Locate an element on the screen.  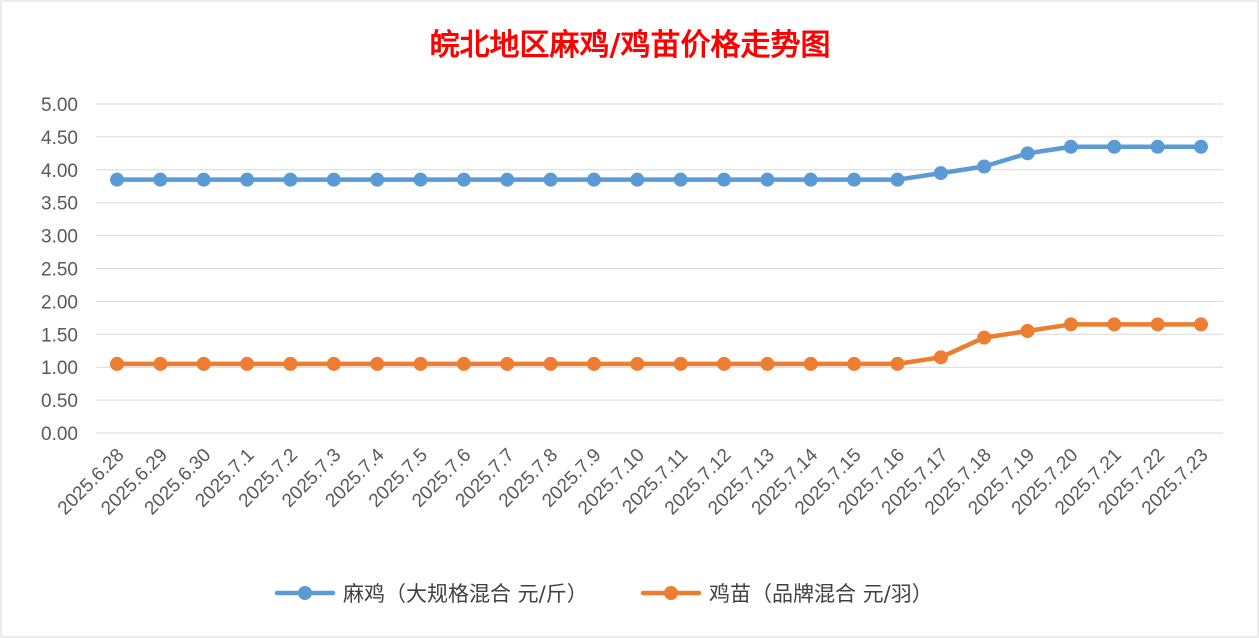
legend-item: 麻鸡（大规格混合 元/斤） is located at coordinates (431, 594).